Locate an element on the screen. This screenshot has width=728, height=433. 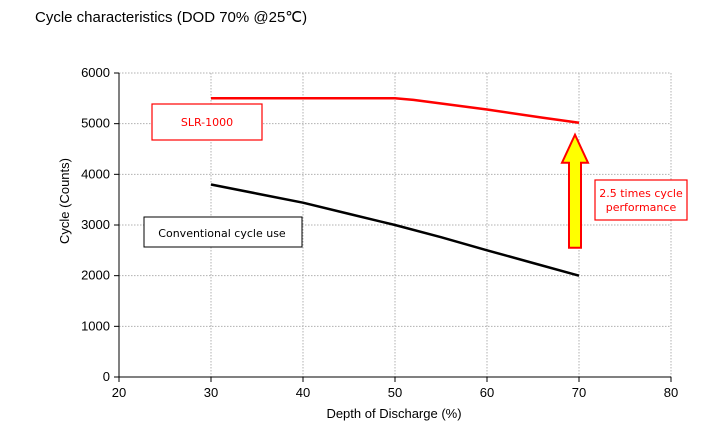
slr-label-text: SLR-1000 is located at coordinates (207, 122).